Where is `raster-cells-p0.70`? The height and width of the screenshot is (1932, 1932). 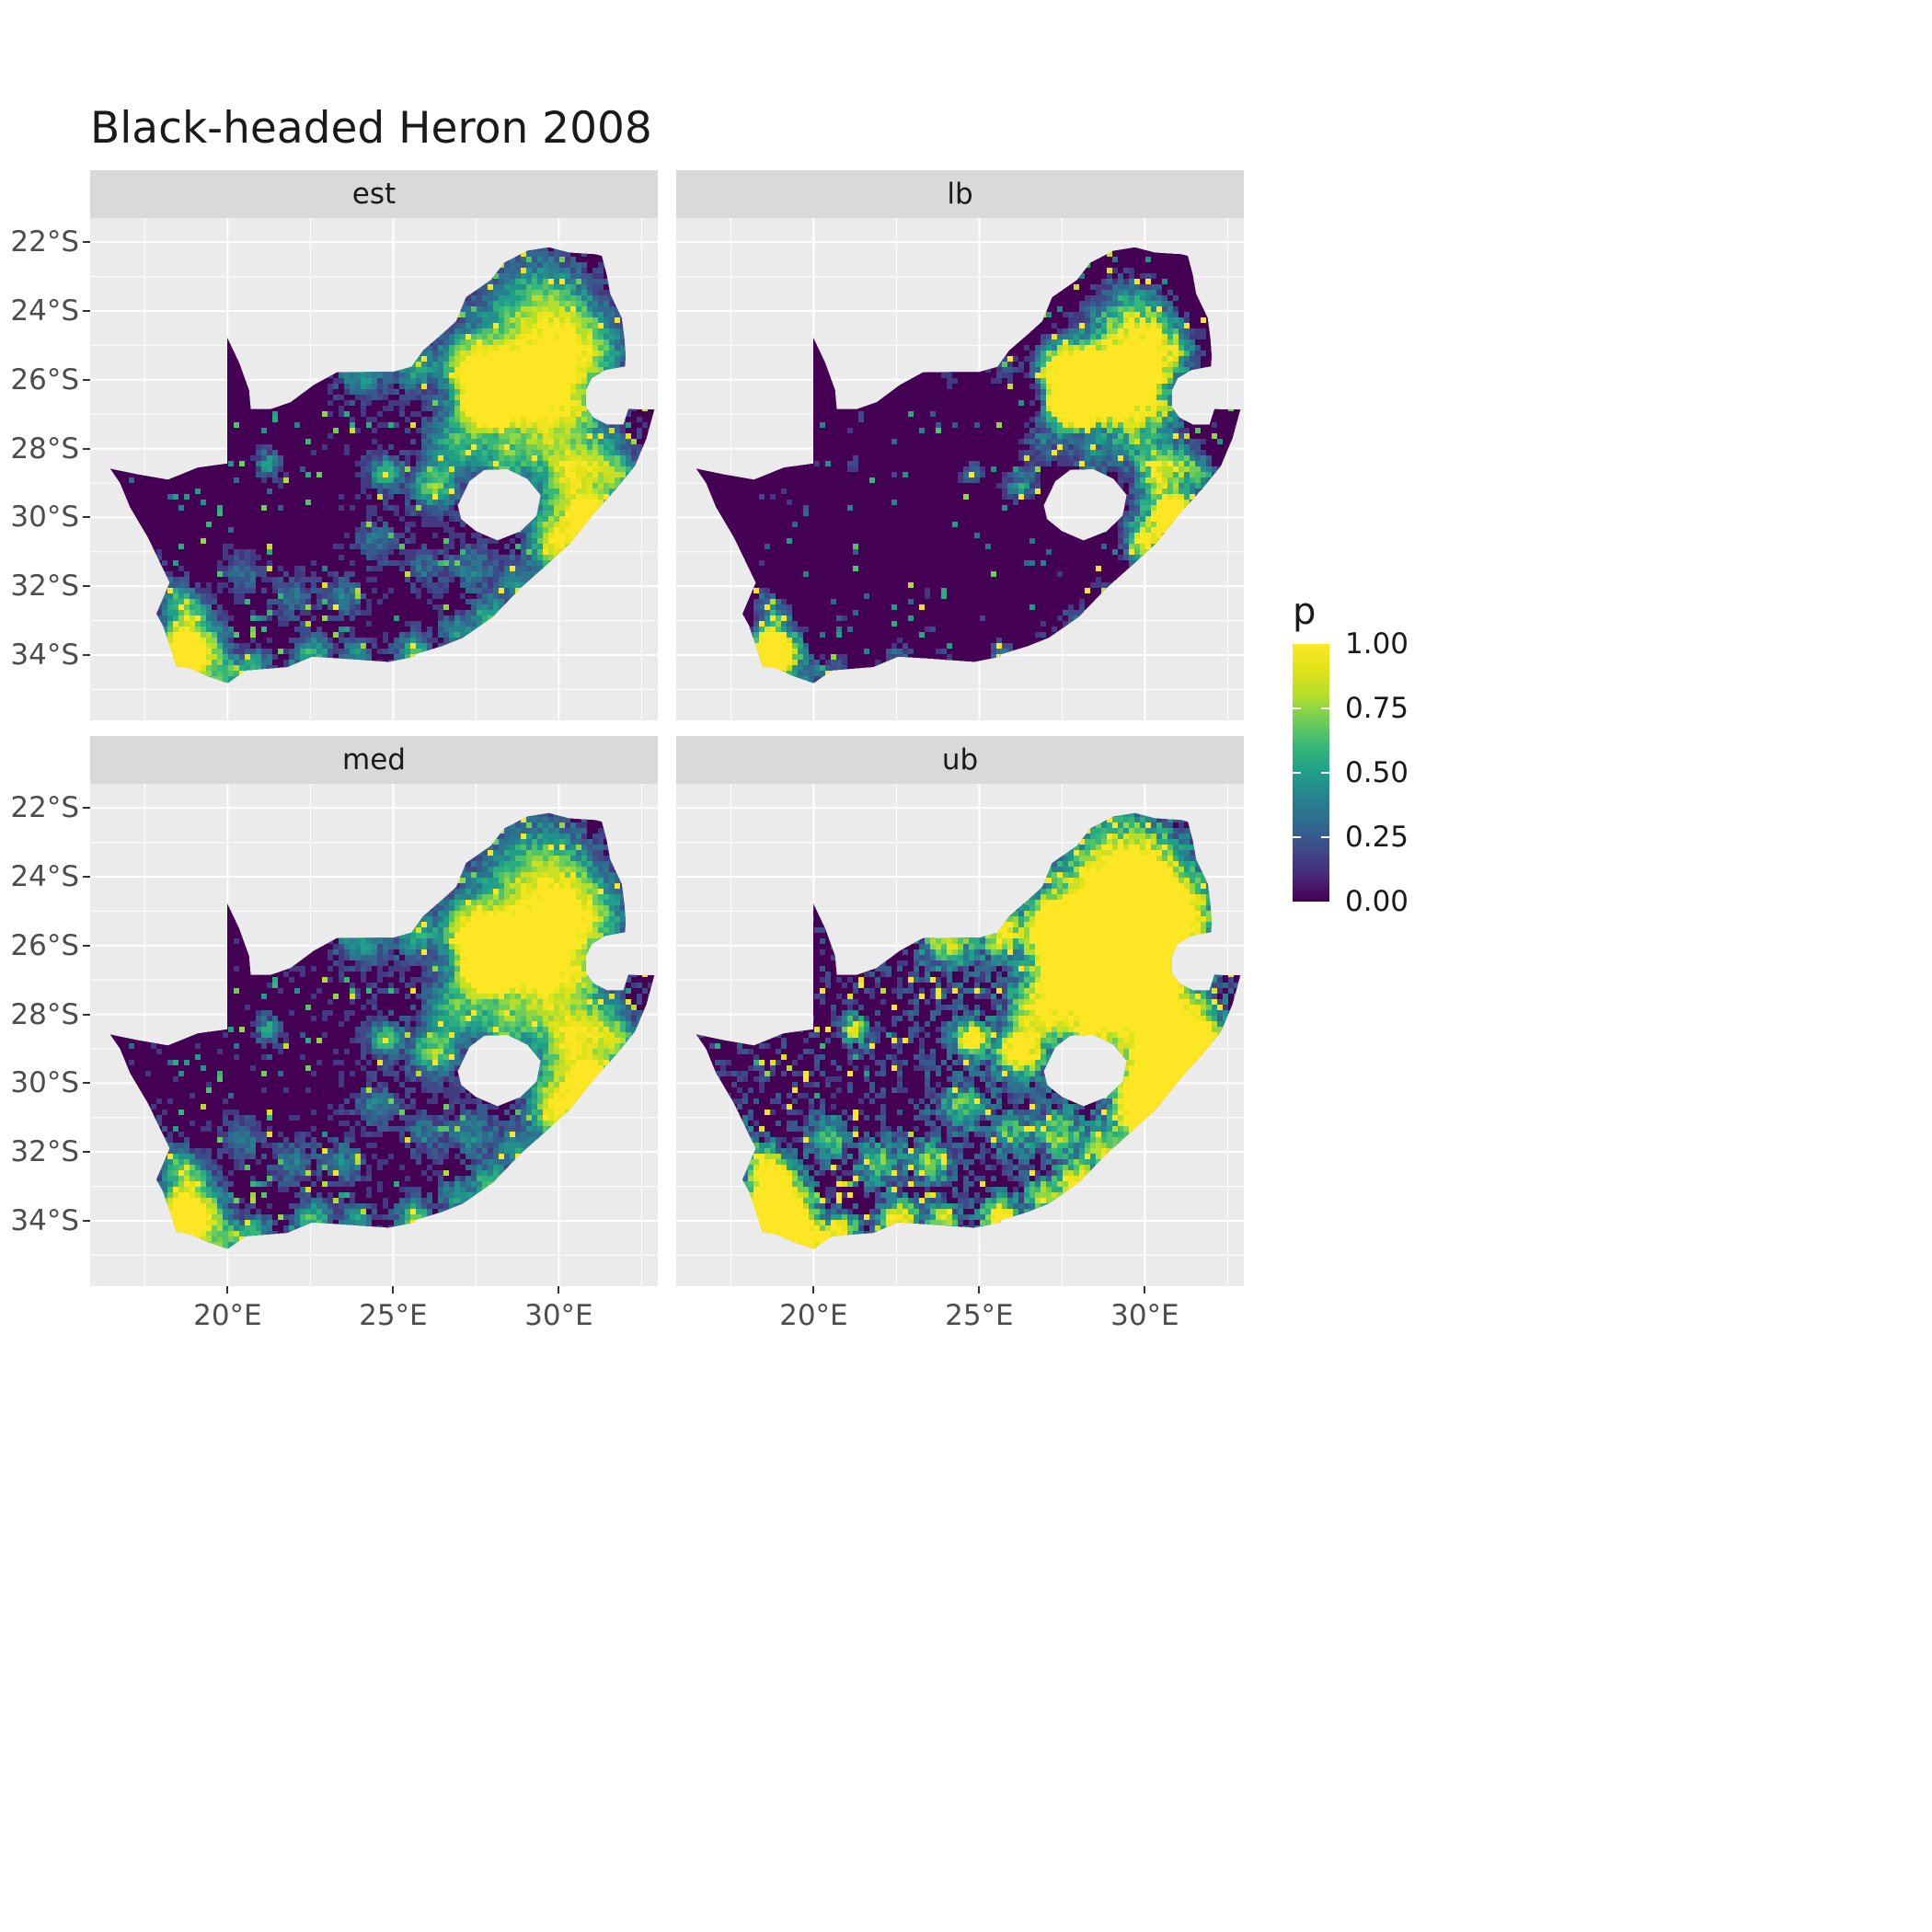 raster-cells-p0.70 is located at coordinates (381, 1030).